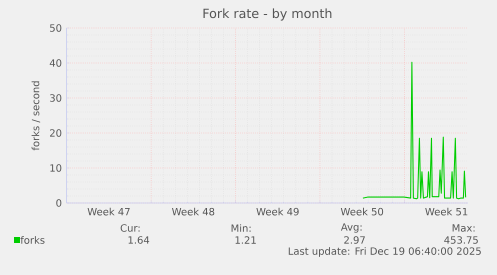  I want to click on y-tick-label: 30, so click(56, 98).